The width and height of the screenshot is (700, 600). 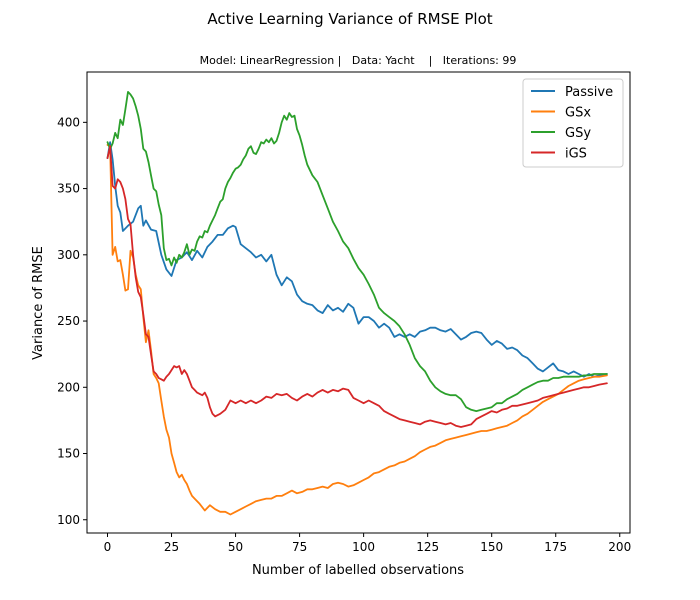 What do you see at coordinates (68, 387) in the screenshot?
I see `y-tick-label: 200` at bounding box center [68, 387].